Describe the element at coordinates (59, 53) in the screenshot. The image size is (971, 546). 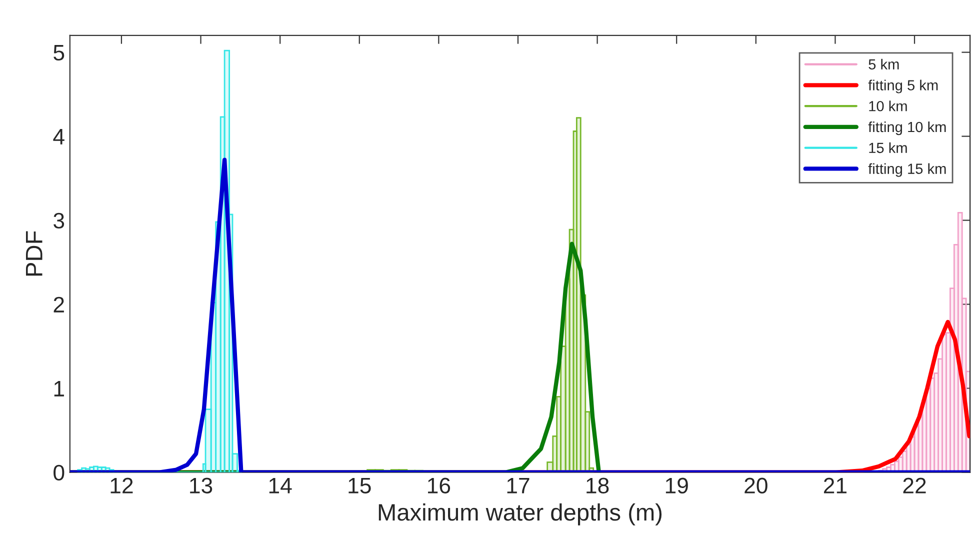
I see `y-tick-label: 5` at that location.